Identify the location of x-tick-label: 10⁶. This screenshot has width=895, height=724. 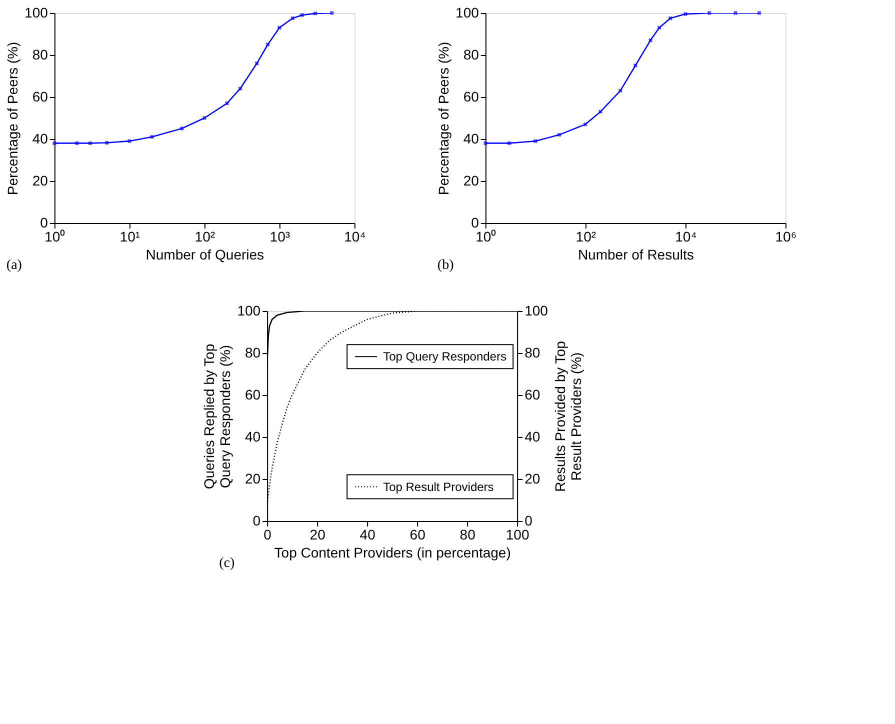
(786, 236).